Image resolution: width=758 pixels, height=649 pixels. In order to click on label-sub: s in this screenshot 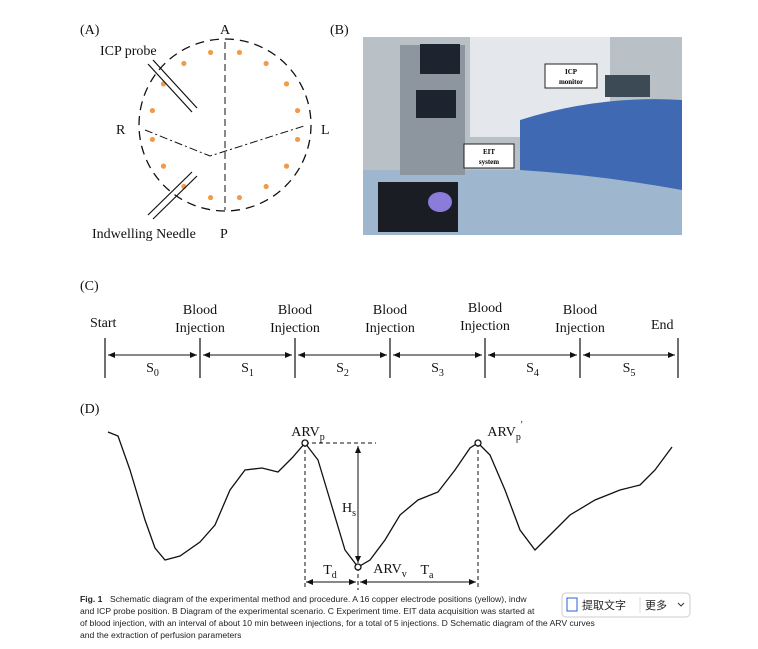, I will do `click(354, 513)`.